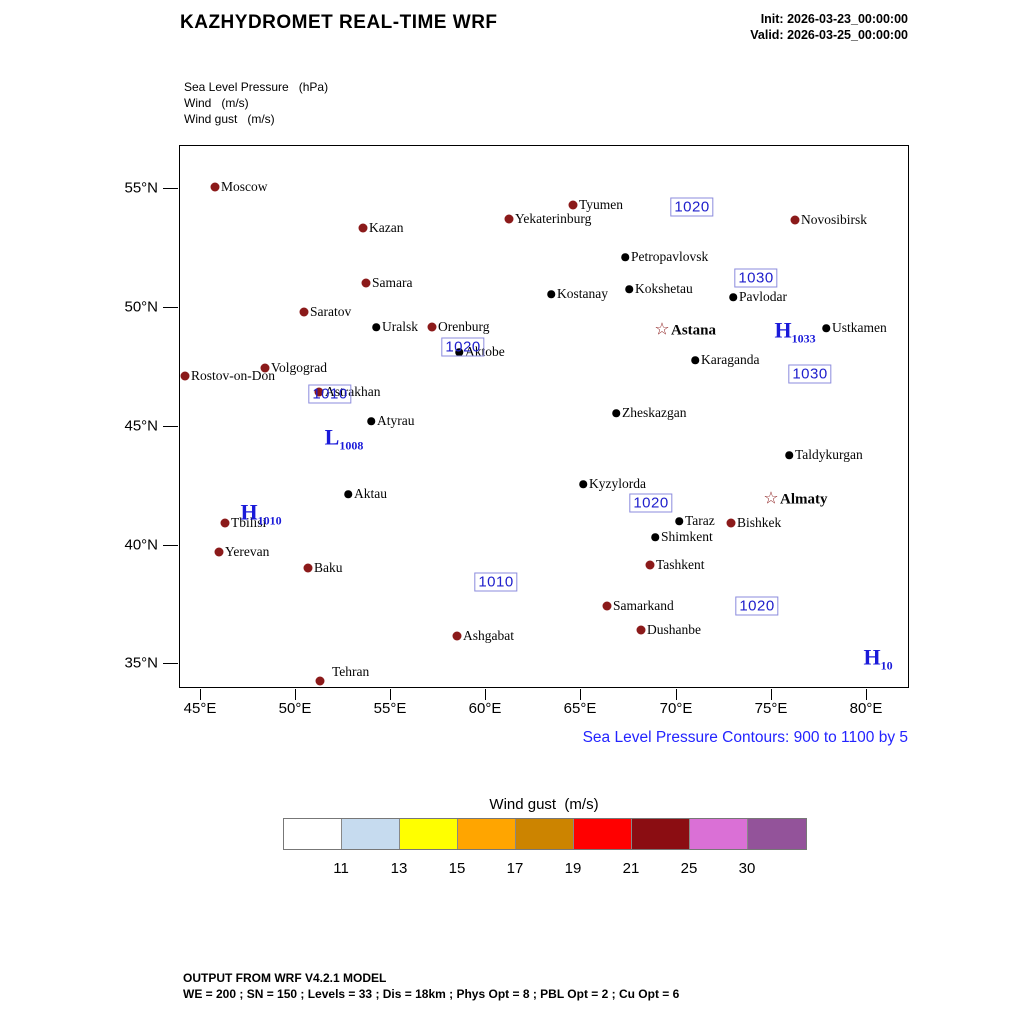 The image size is (1024, 1024). Describe the element at coordinates (399, 868) in the screenshot. I see `colorbar-tick-label: 13` at that location.